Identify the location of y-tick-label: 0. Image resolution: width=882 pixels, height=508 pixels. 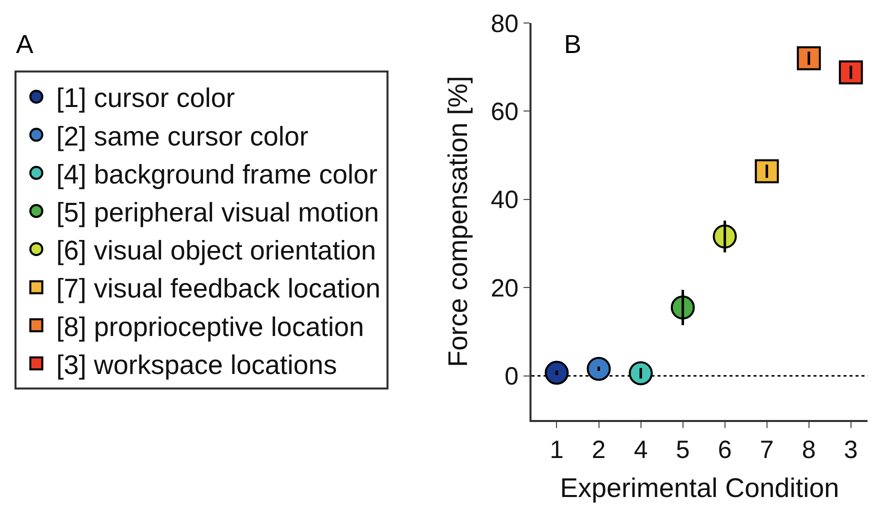
(511, 376).